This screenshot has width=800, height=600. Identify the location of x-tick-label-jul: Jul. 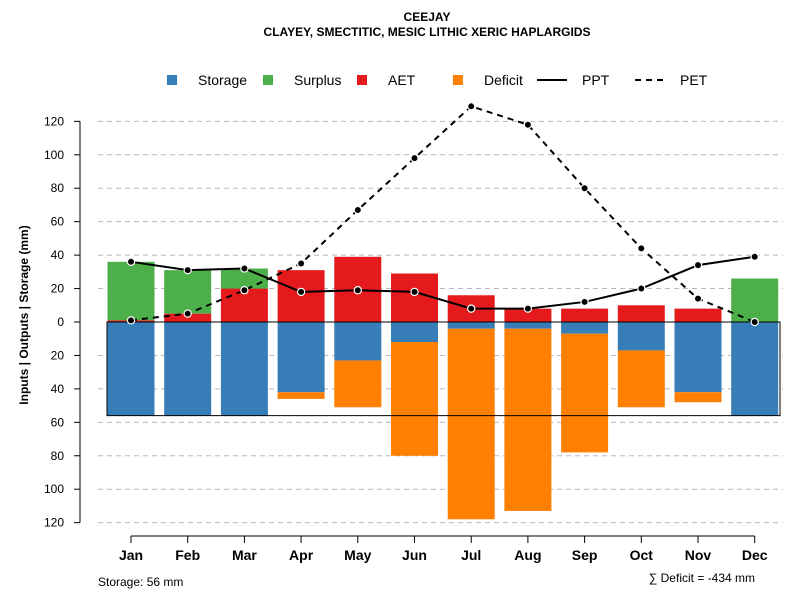
(471, 555).